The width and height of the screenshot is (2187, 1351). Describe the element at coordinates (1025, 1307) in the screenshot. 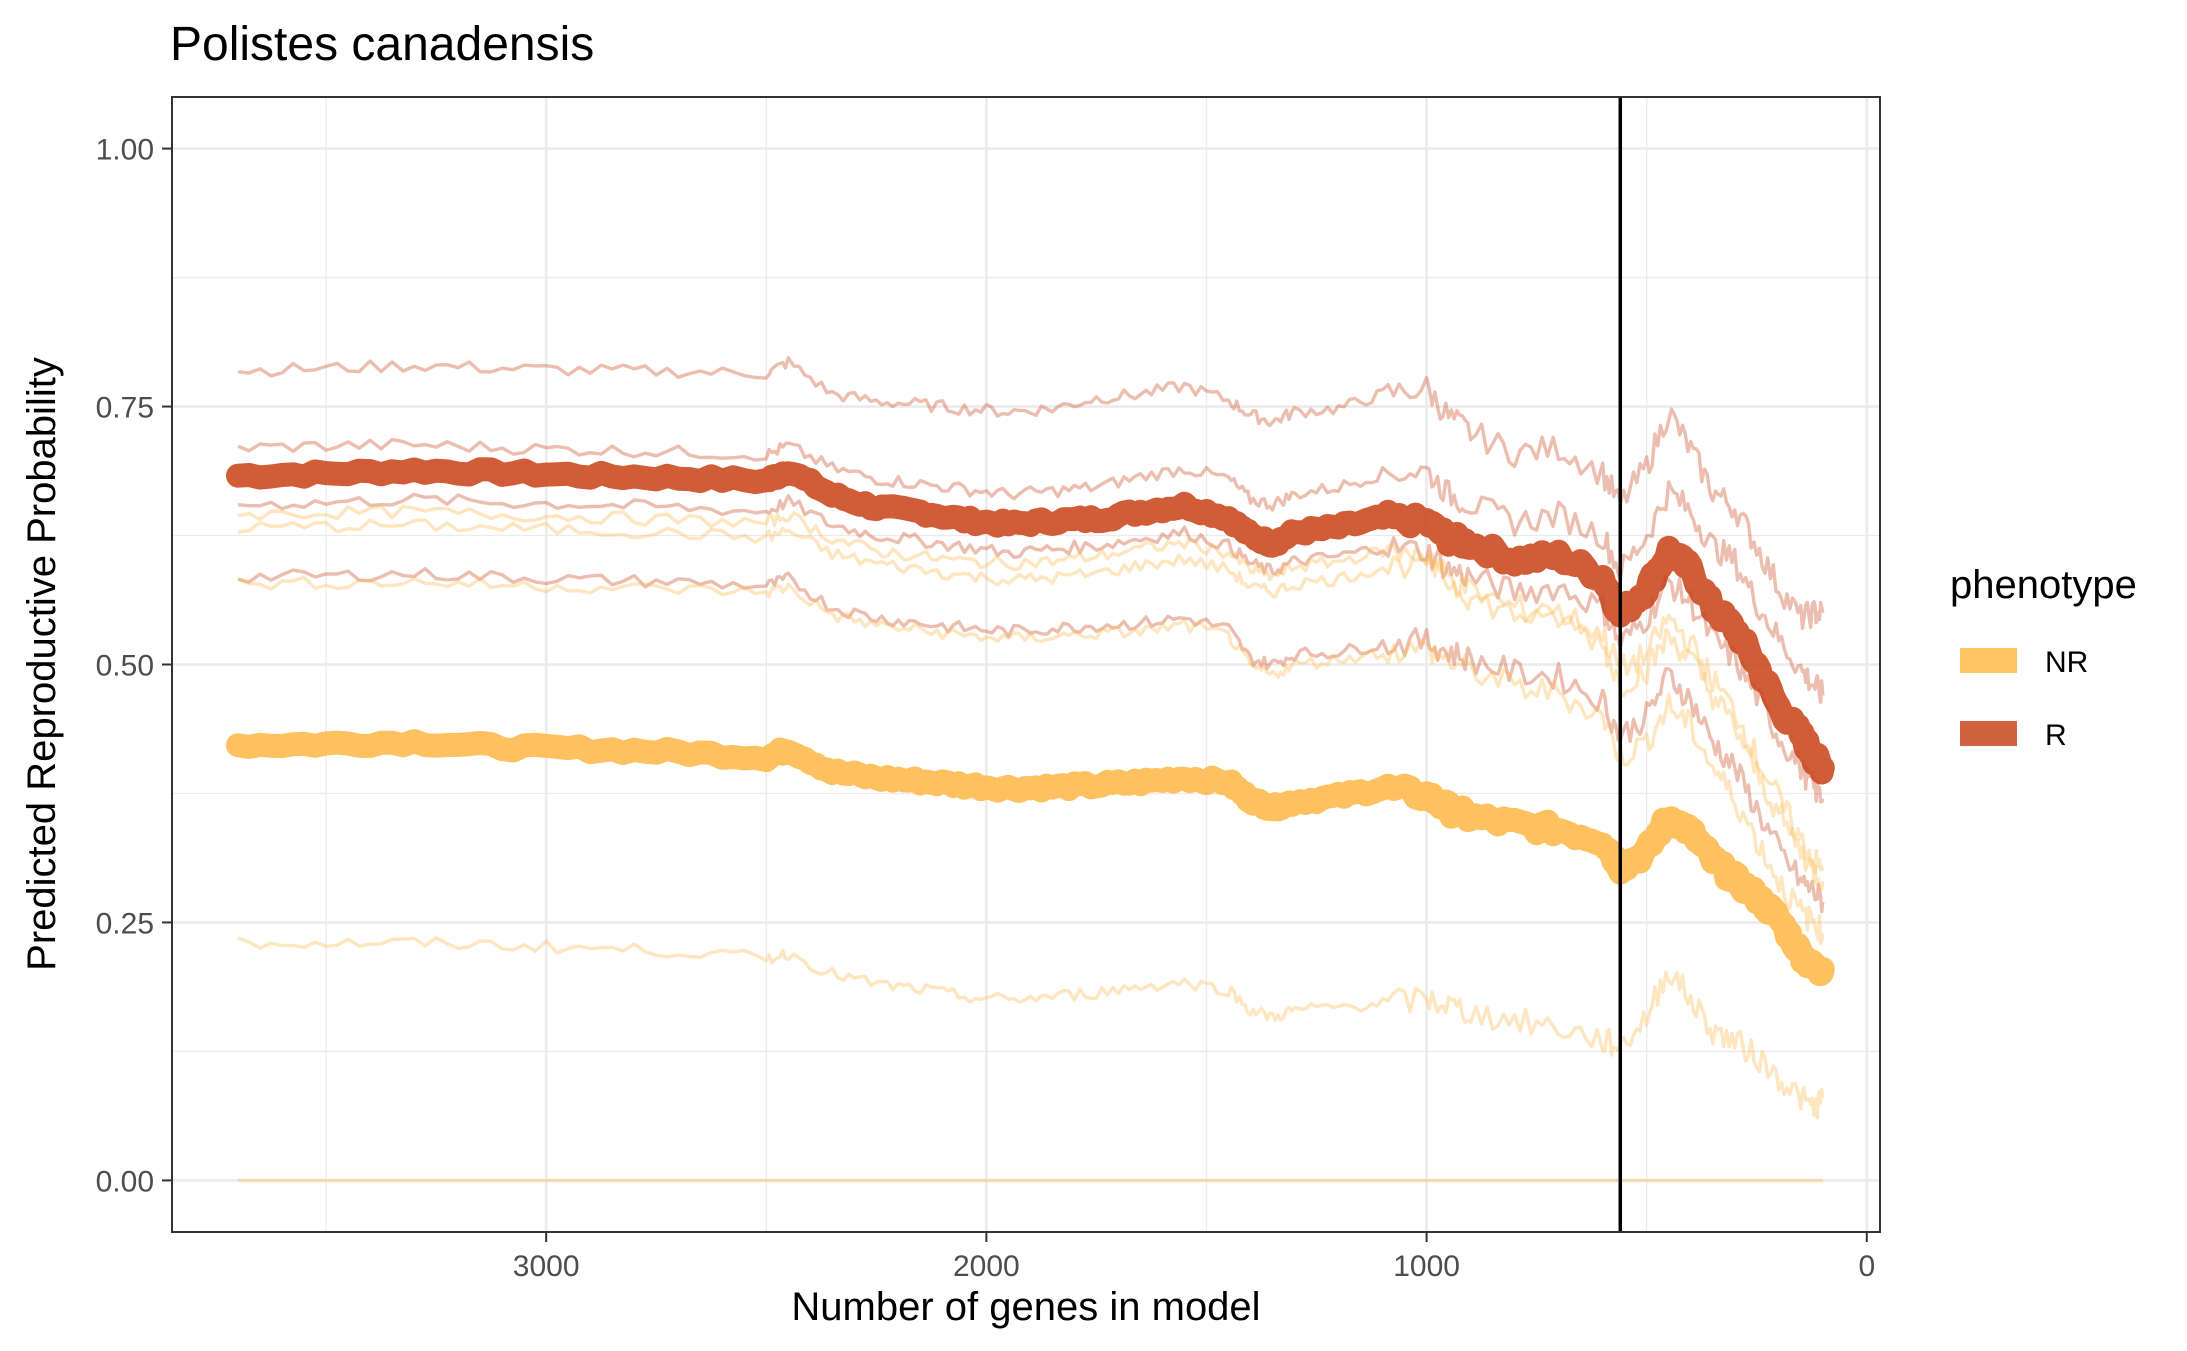

I see `x-axis-title: Number of genes in model` at that location.